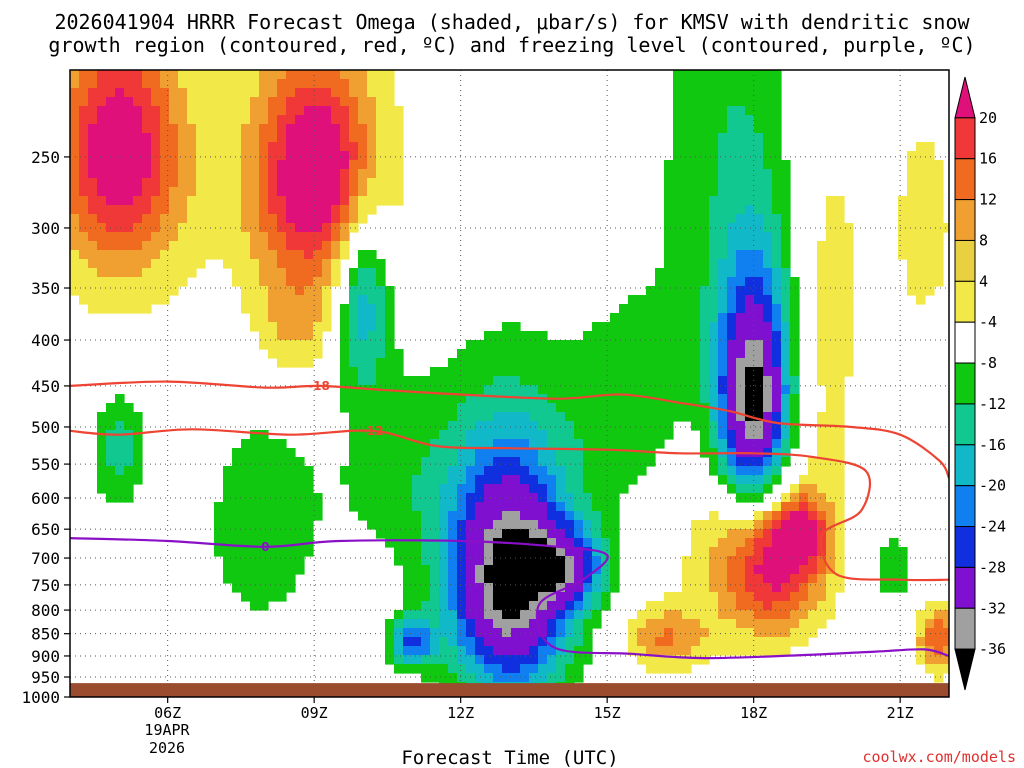  I want to click on y-tick-label-700: 700, so click(45, 558).